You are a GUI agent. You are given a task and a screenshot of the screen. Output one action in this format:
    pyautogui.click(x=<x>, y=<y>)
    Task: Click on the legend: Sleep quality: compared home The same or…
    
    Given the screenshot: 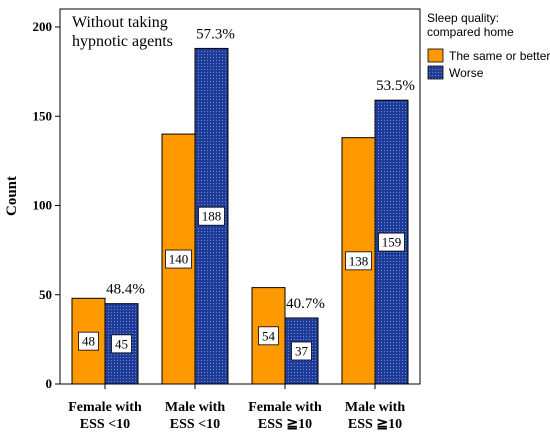 What is the action you would take?
    pyautogui.click(x=488, y=45)
    